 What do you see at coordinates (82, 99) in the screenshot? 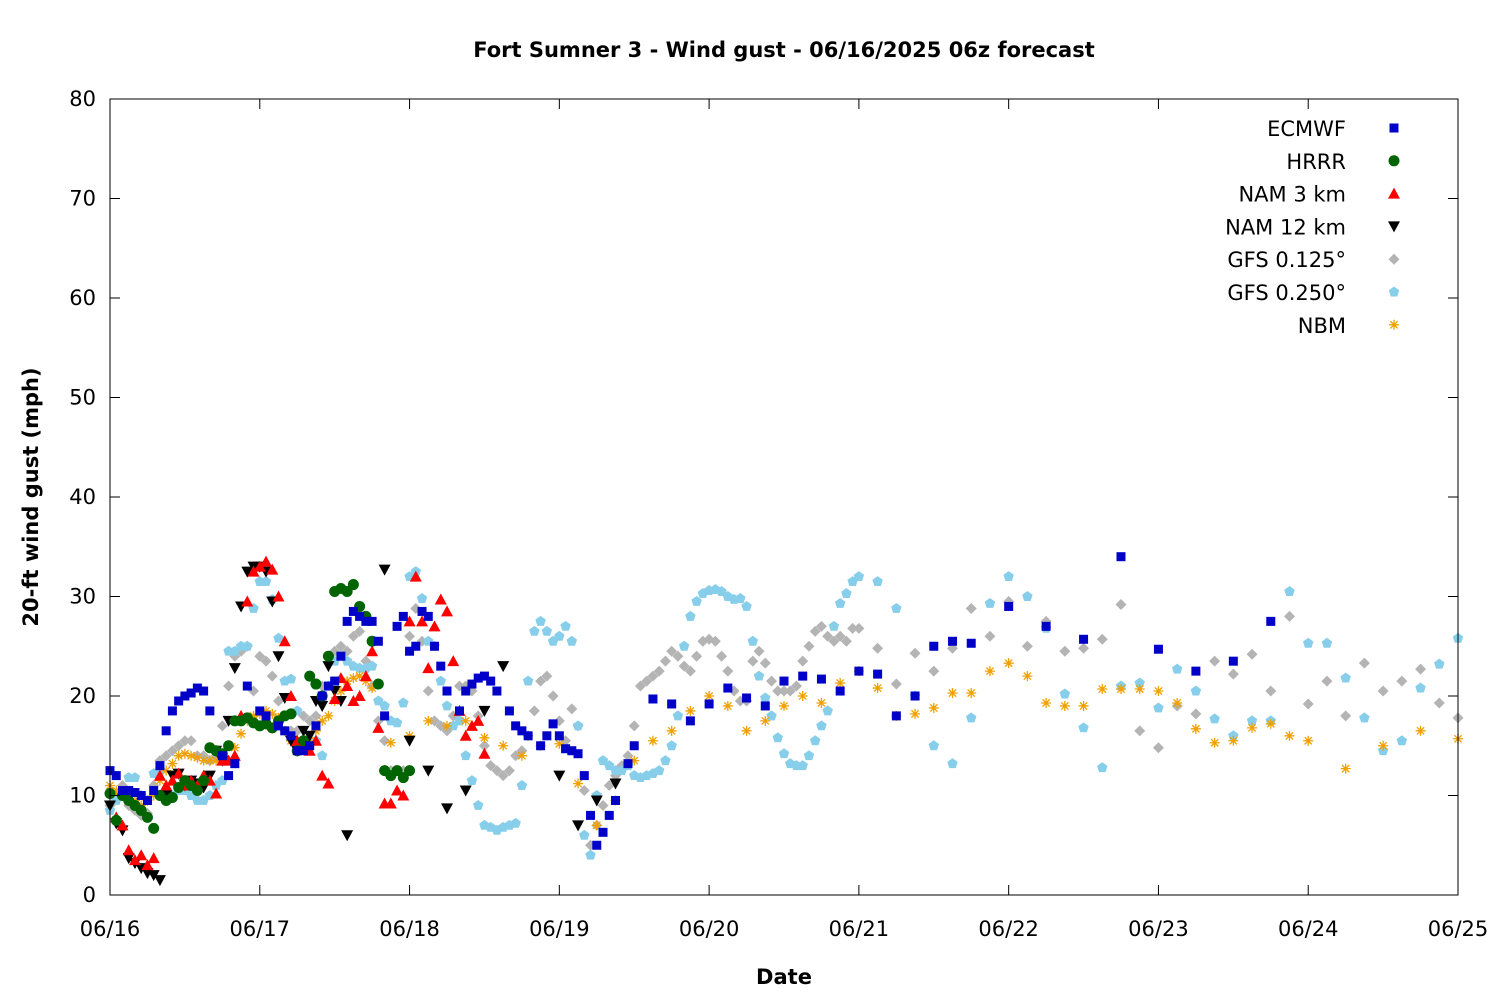
I see `y-tick-label: 80` at bounding box center [82, 99].